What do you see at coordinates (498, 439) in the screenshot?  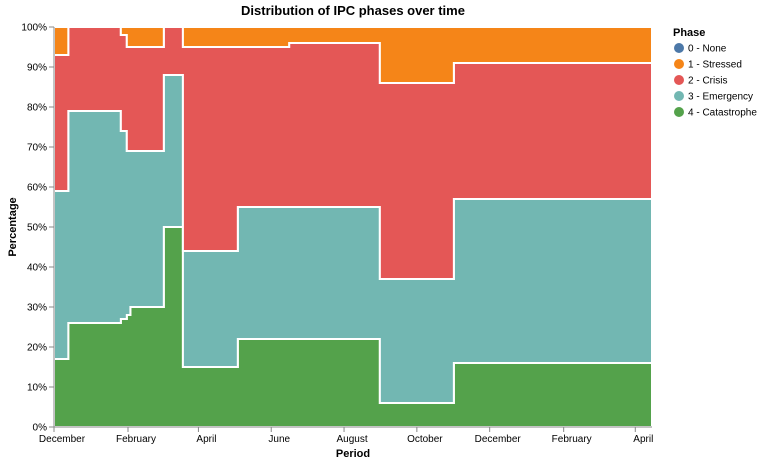 I see `x-tick-label-6: December` at bounding box center [498, 439].